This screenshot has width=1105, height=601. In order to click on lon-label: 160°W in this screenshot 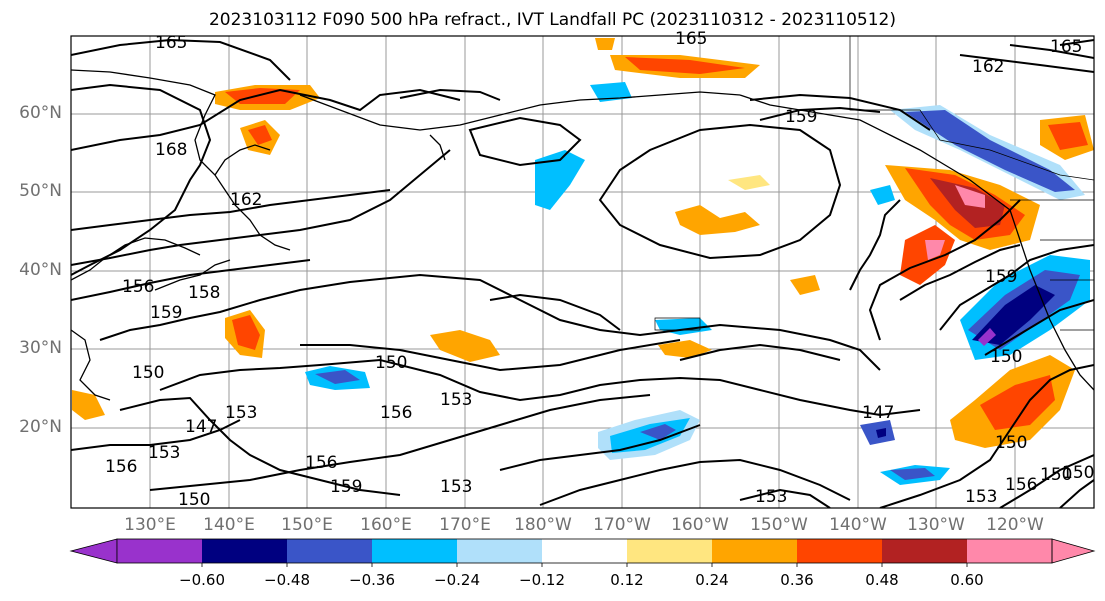, I will do `click(700, 525)`.